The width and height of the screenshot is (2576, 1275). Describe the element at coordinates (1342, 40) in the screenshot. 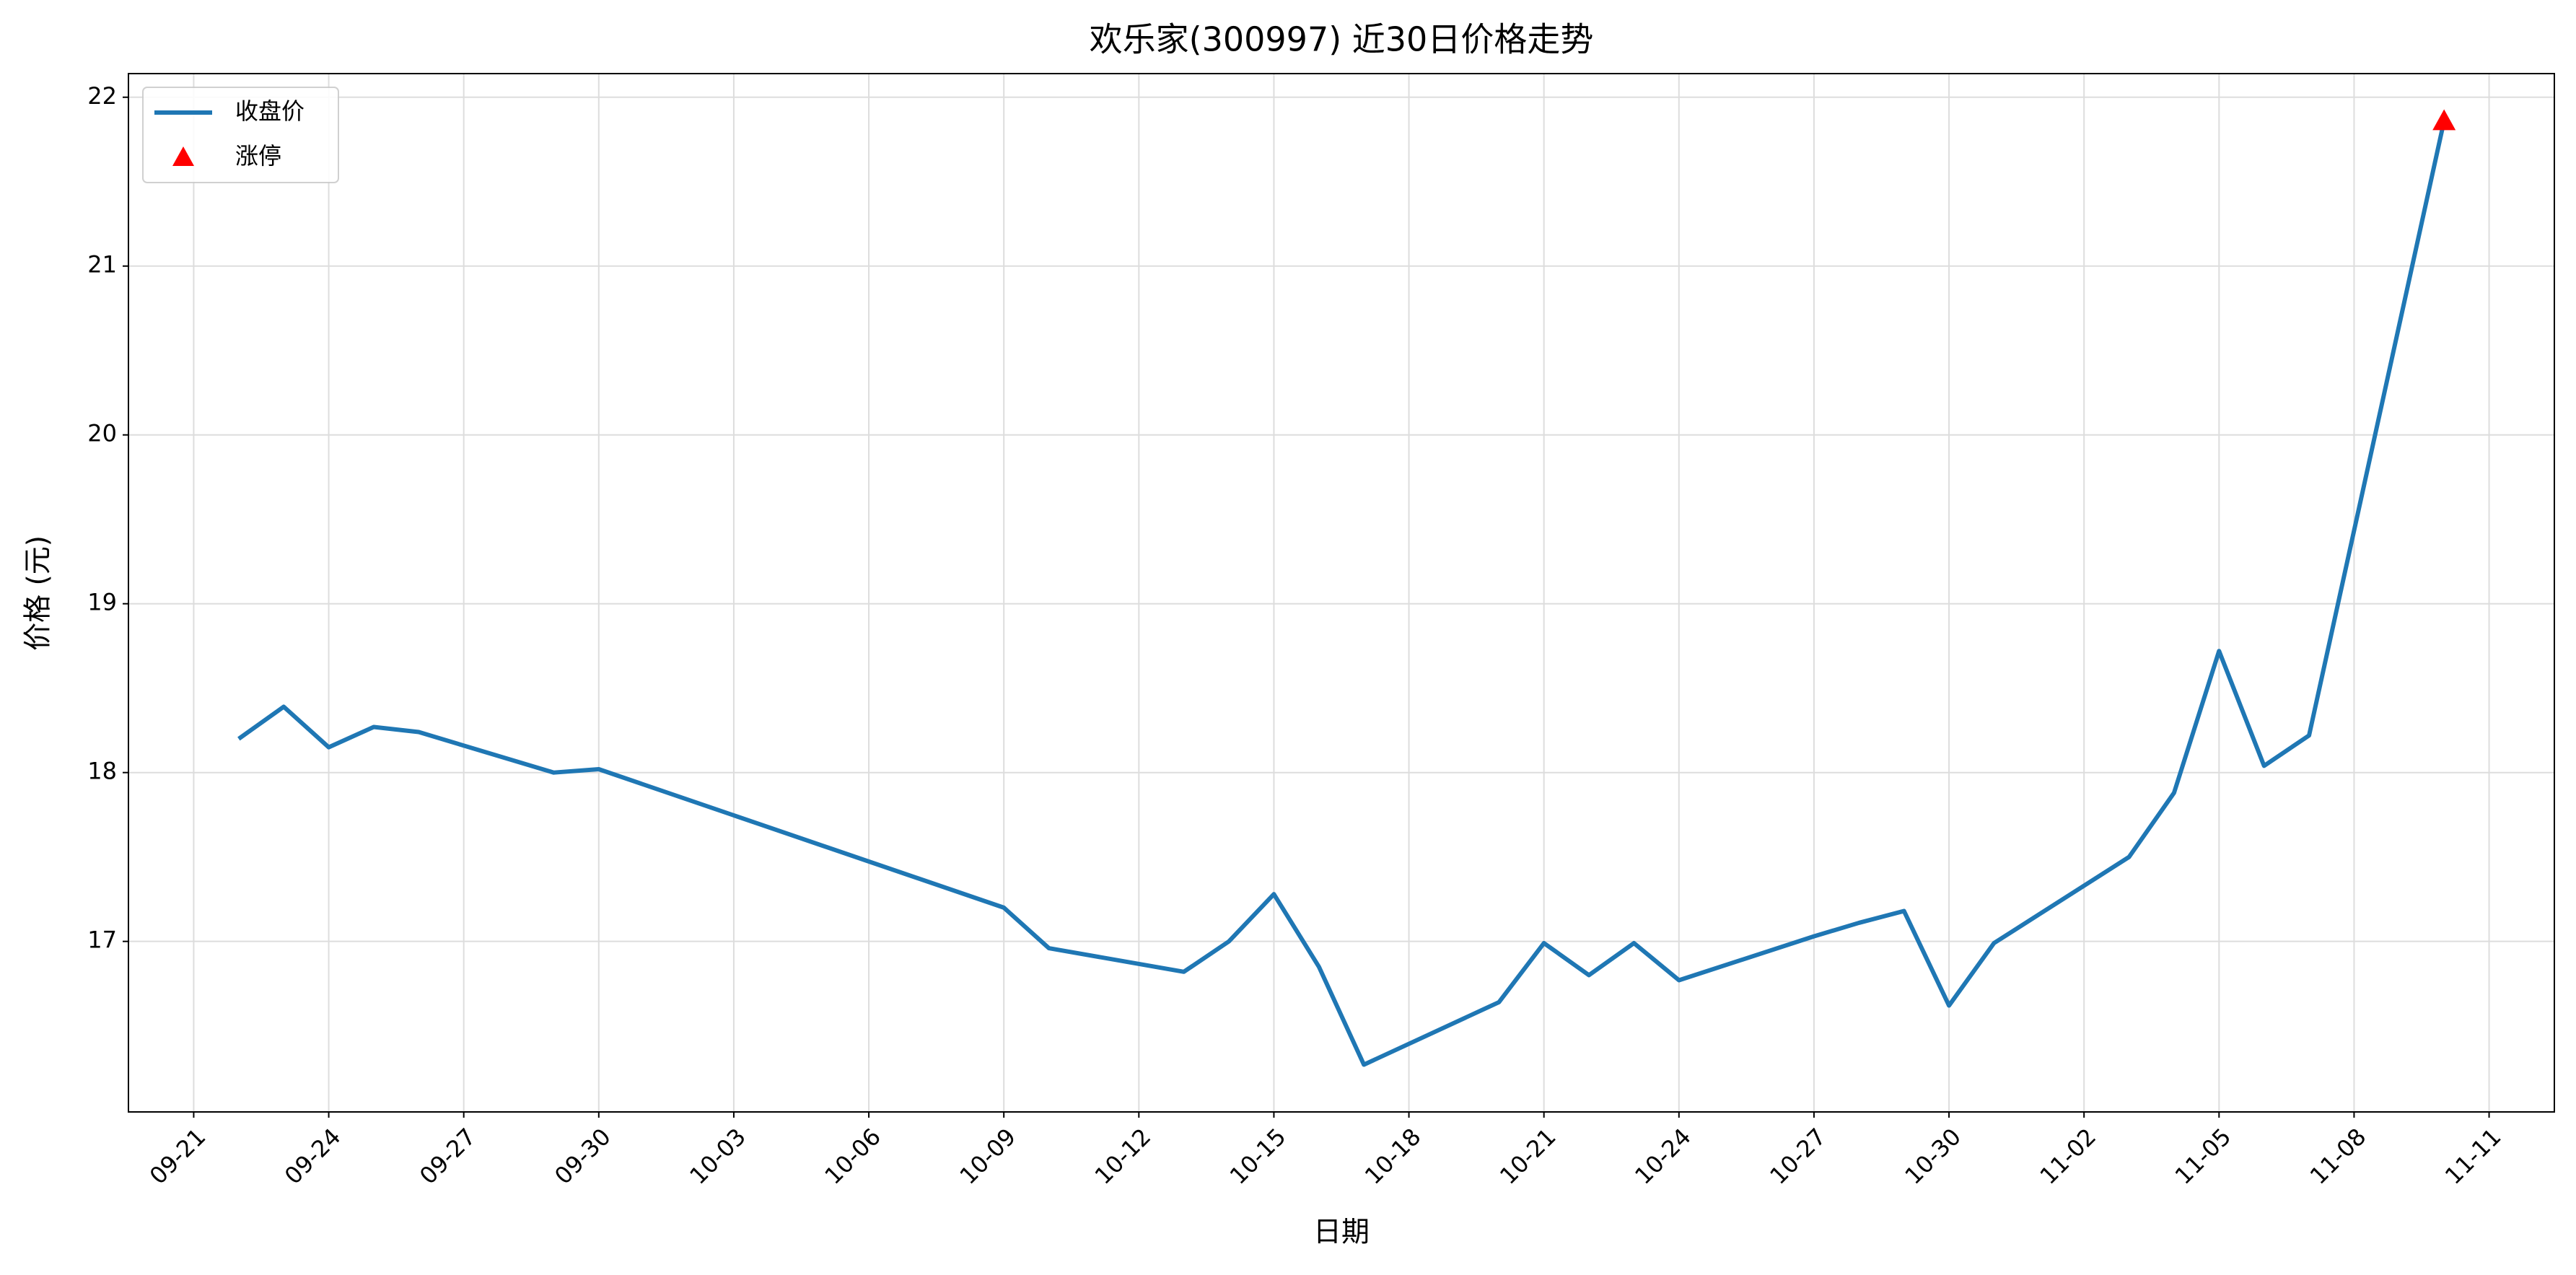

I see `chart-title: 欢乐家(300997) 近30日价格走势` at that location.